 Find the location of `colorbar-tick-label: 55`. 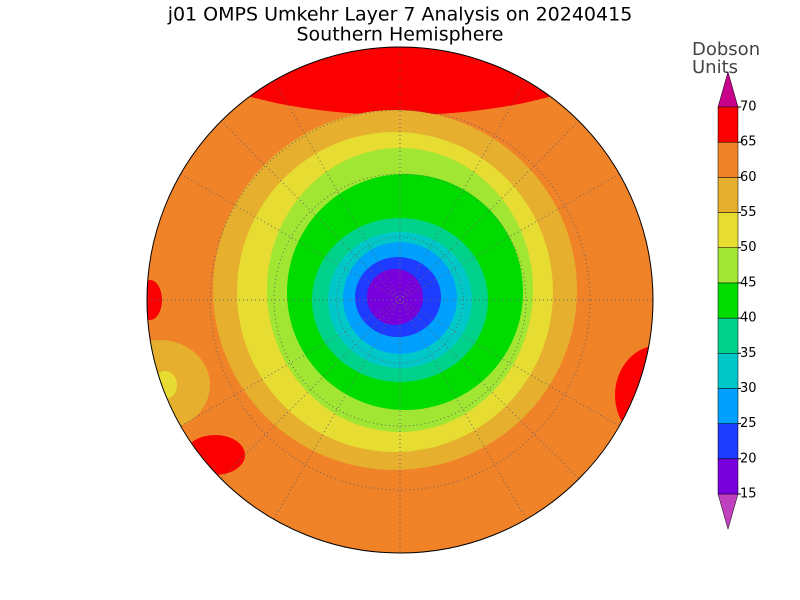

colorbar-tick-label: 55 is located at coordinates (748, 212).